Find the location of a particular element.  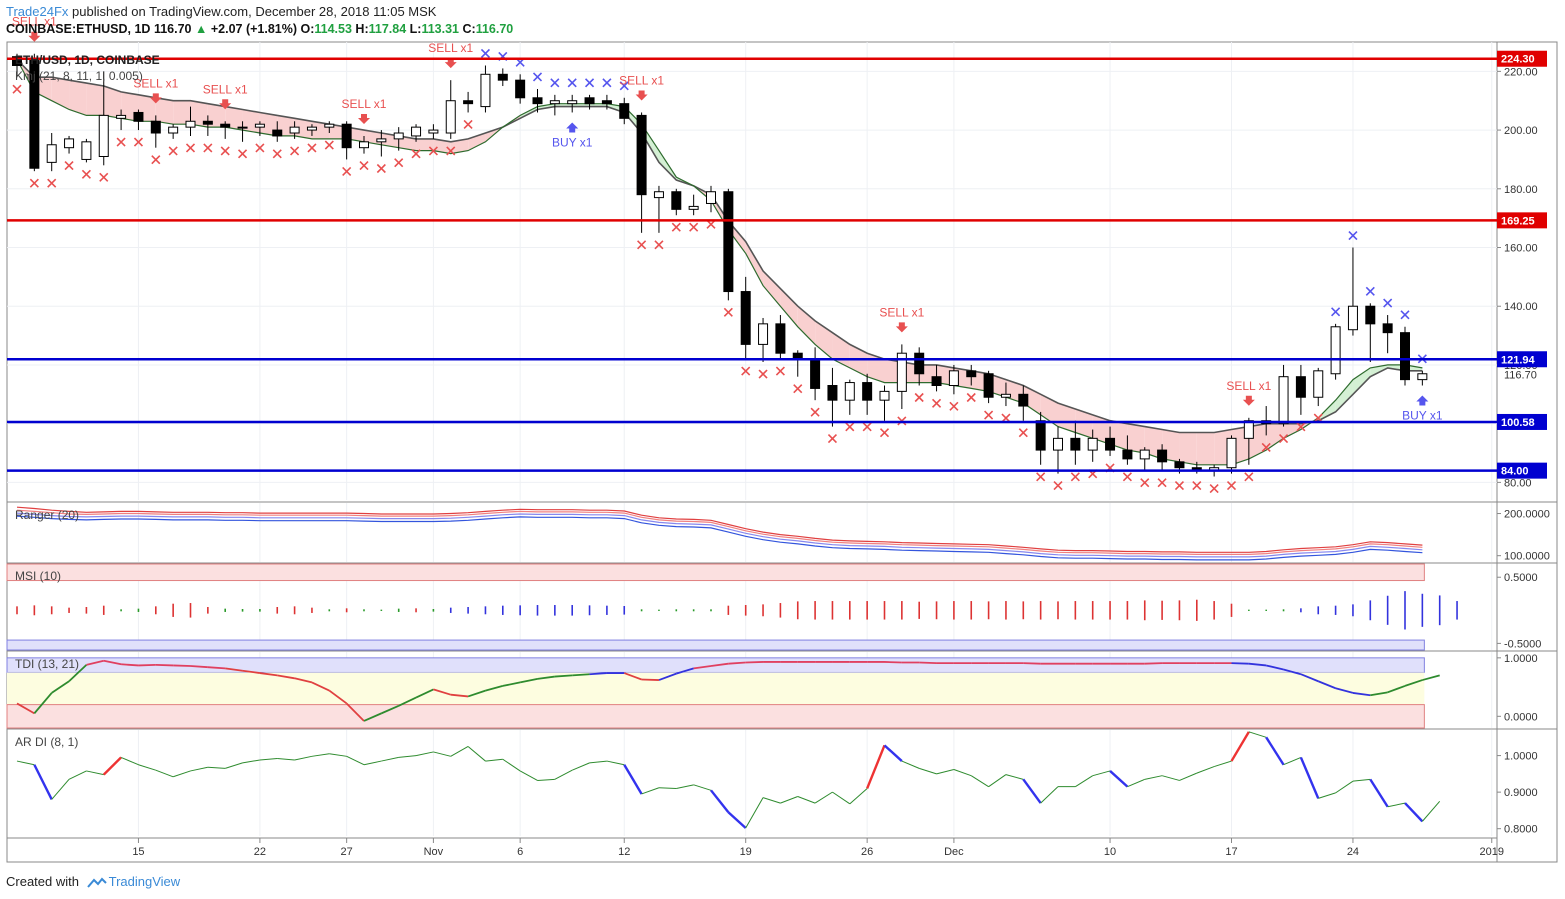

level-price-label: 169.25 is located at coordinates (1518, 221).